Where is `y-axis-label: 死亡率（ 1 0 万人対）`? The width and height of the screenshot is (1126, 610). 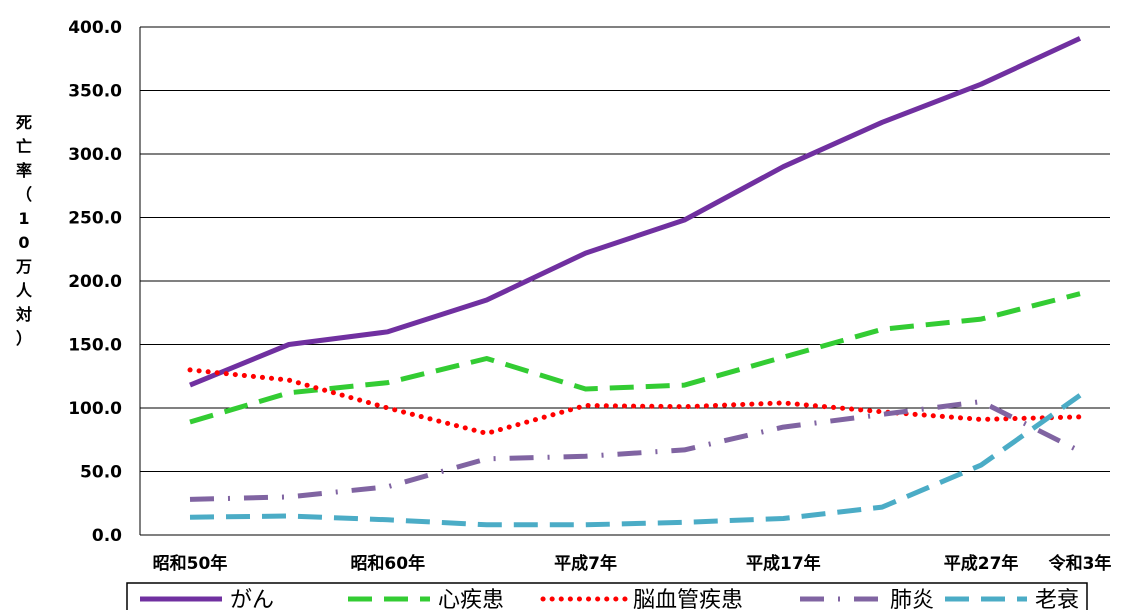 y-axis-label: 死亡率（ 1 0 万人対） is located at coordinates (24, 230).